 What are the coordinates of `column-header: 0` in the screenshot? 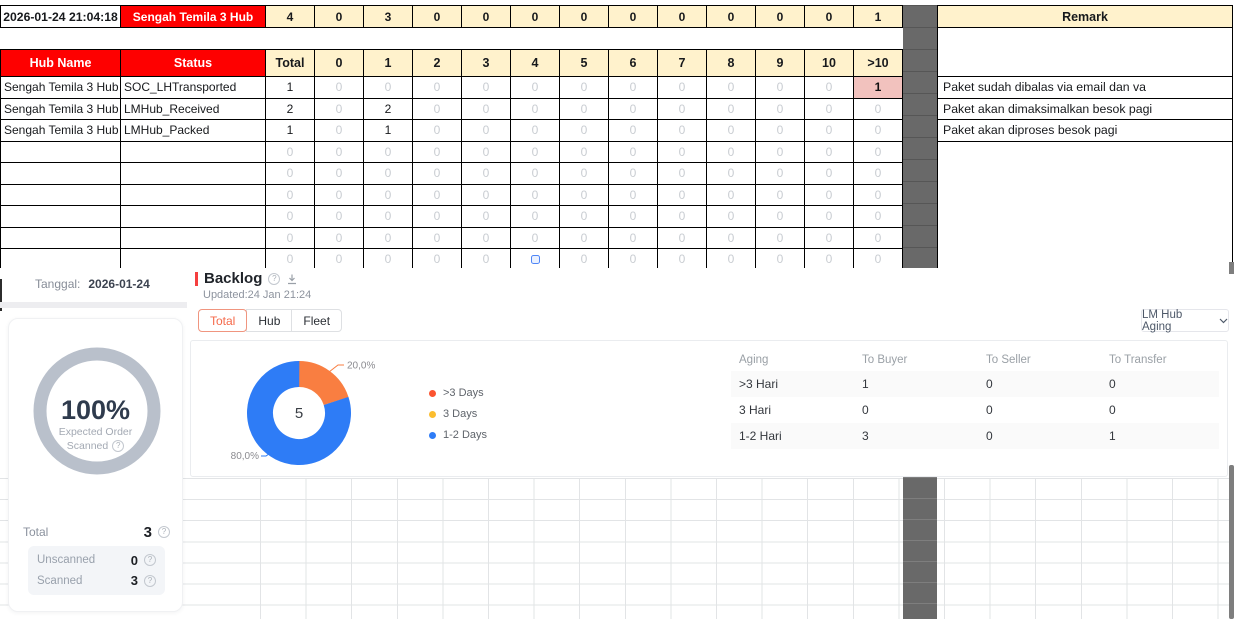 It's located at (339, 63).